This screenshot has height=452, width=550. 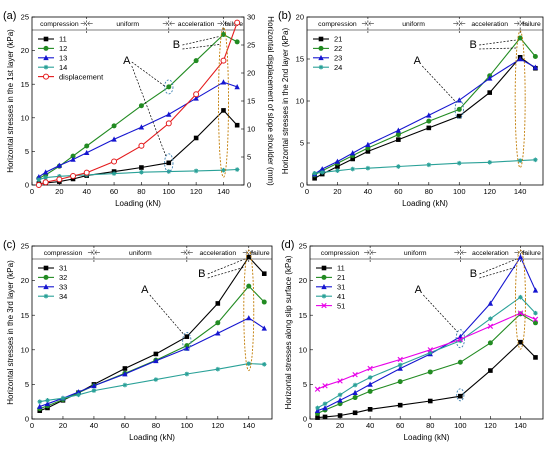 What do you see at coordinates (337, 191) in the screenshot?
I see `x-tick-label: 20` at bounding box center [337, 191].